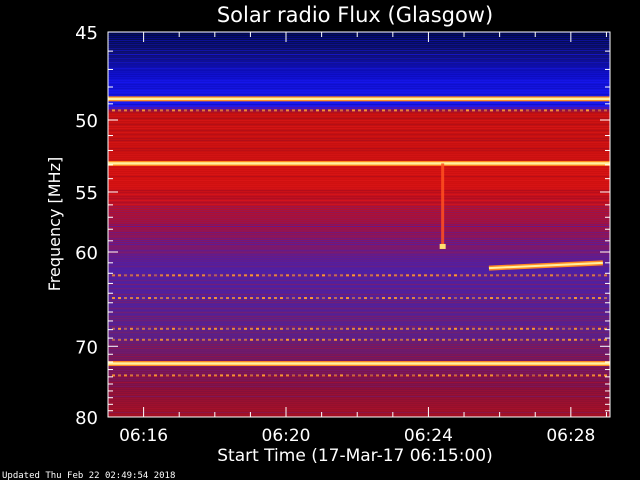 The image size is (640, 480). I want to click on burst-spot, so click(442, 246).